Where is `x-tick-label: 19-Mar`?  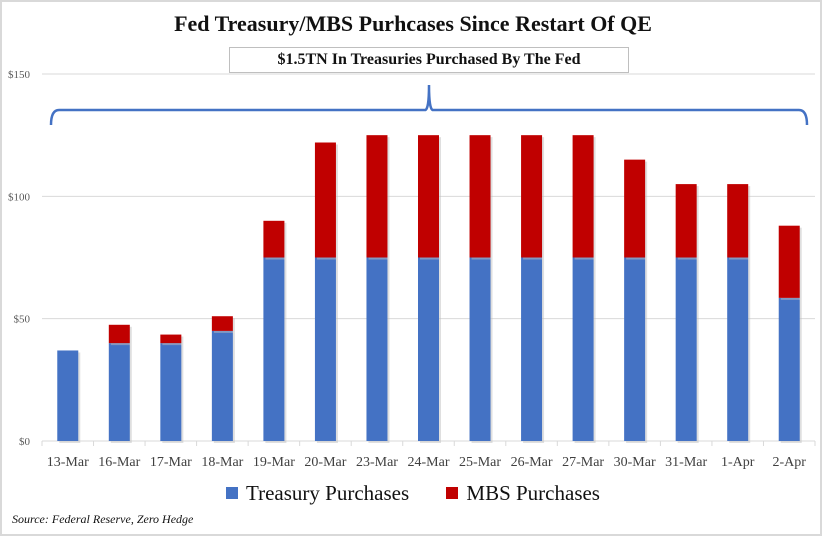 x-tick-label: 19-Mar is located at coordinates (274, 462).